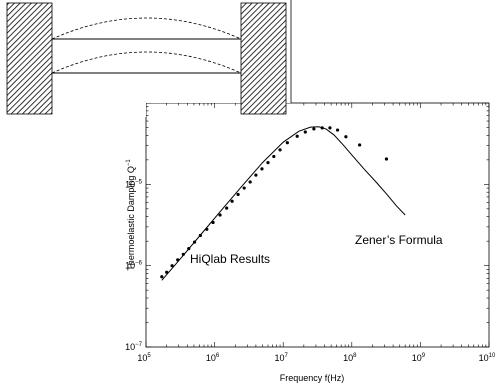 This screenshot has height=385, width=503. Describe the element at coordinates (312, 378) in the screenshot. I see `x-axis-label: Frequency f(Hz)` at that location.